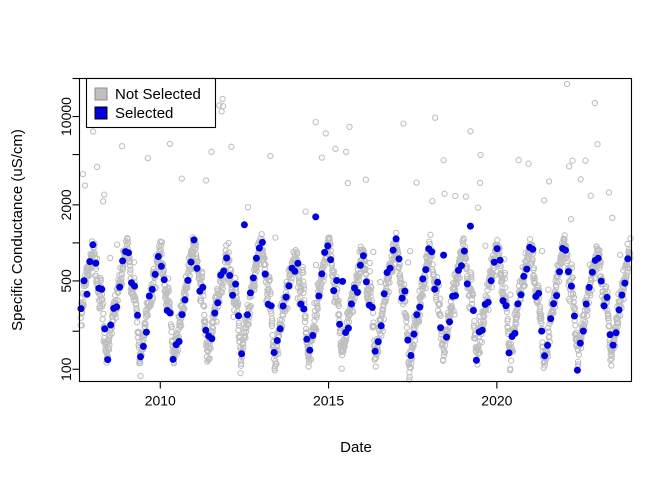 Image resolution: width=672 pixels, height=480 pixels. Describe the element at coordinates (356, 447) in the screenshot. I see `x-axis-title: Date` at that location.